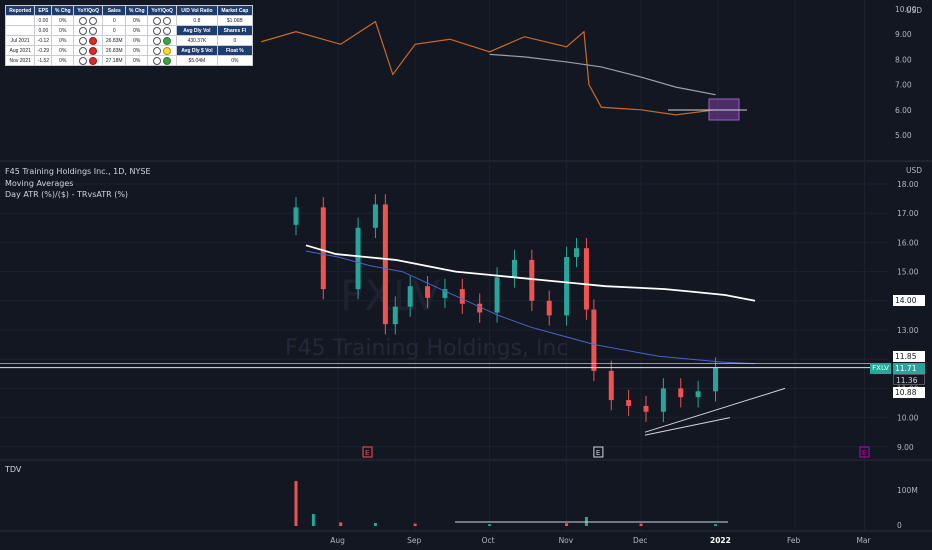 The height and width of the screenshot is (550, 932). I want to click on price-label-10-88: 10.88, so click(909, 392).